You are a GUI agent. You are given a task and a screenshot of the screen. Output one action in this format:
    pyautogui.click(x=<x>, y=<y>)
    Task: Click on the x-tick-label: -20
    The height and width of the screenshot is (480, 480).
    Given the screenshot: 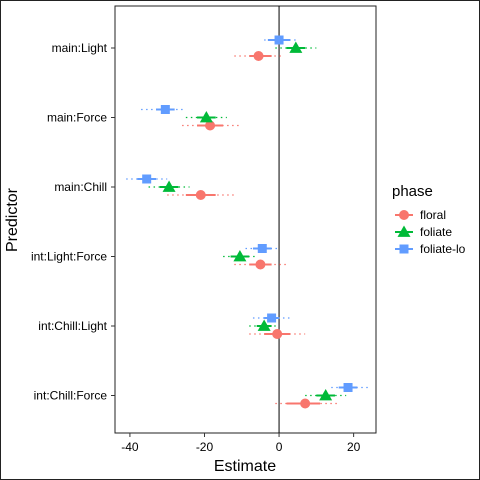 What is the action you would take?
    pyautogui.click(x=205, y=447)
    